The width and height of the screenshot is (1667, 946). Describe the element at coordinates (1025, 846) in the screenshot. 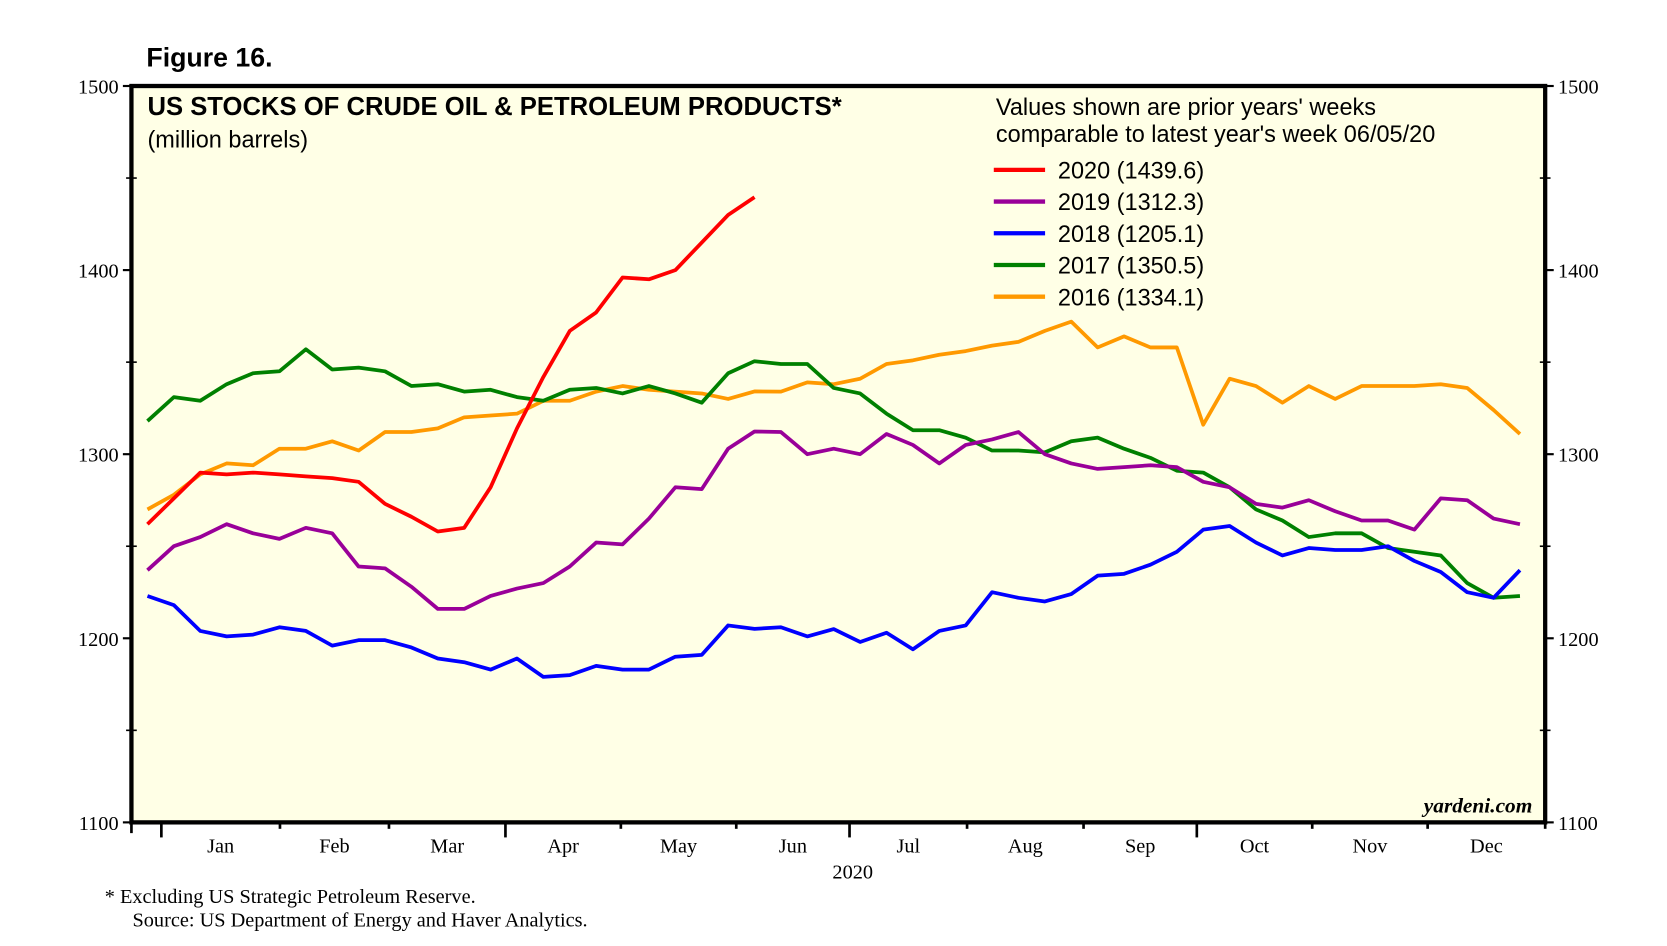

I see `x-month-label: Aug` at that location.